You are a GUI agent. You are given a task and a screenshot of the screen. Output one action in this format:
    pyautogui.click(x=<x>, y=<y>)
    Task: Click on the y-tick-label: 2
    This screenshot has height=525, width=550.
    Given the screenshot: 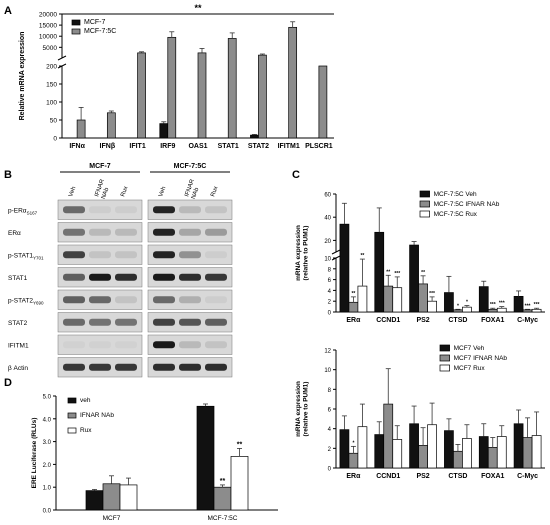 What is the action you would take?
    pyautogui.click(x=330, y=450)
    